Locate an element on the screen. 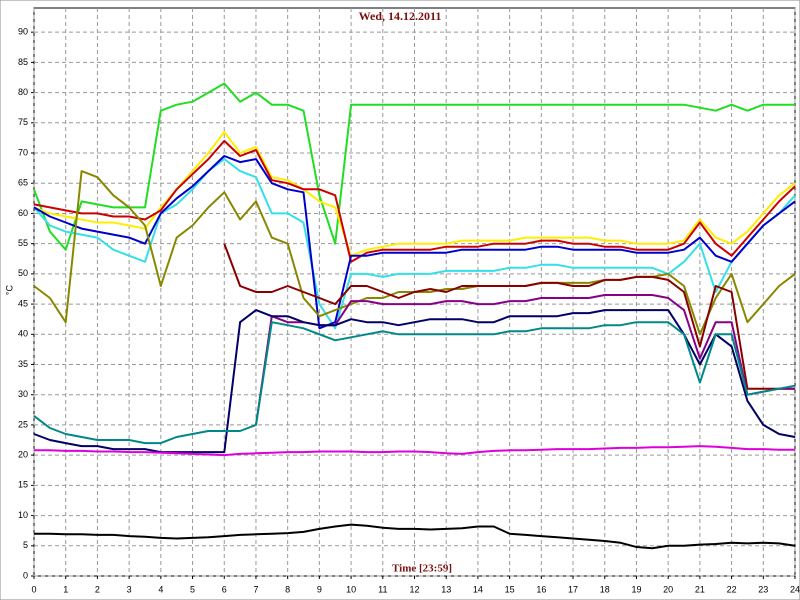 The image size is (800, 600). y-tick-label: 40 is located at coordinates (23, 334).